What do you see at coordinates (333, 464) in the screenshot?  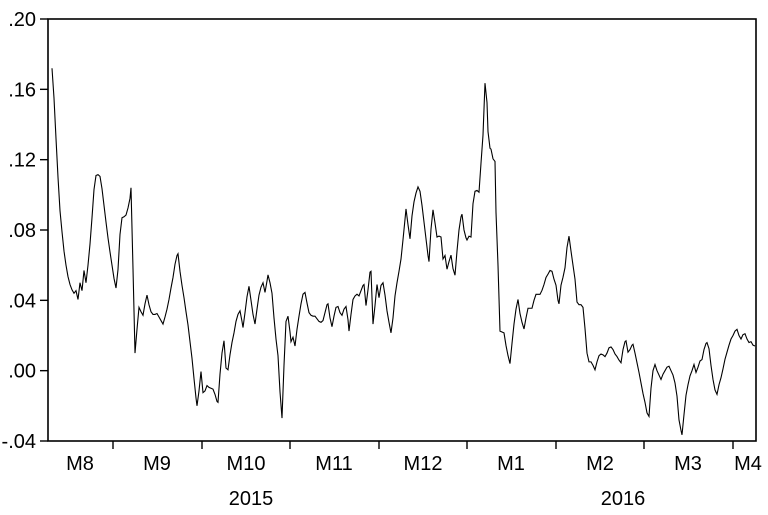 I see `x-month-label: M11` at bounding box center [333, 464].